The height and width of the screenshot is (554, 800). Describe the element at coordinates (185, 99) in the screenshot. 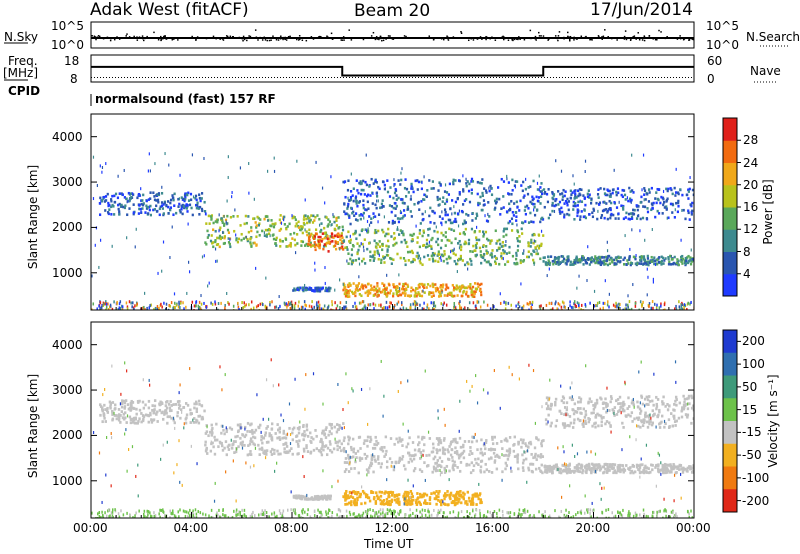

I see `cpid-text: normalsound (fast) 157 RF` at that location.